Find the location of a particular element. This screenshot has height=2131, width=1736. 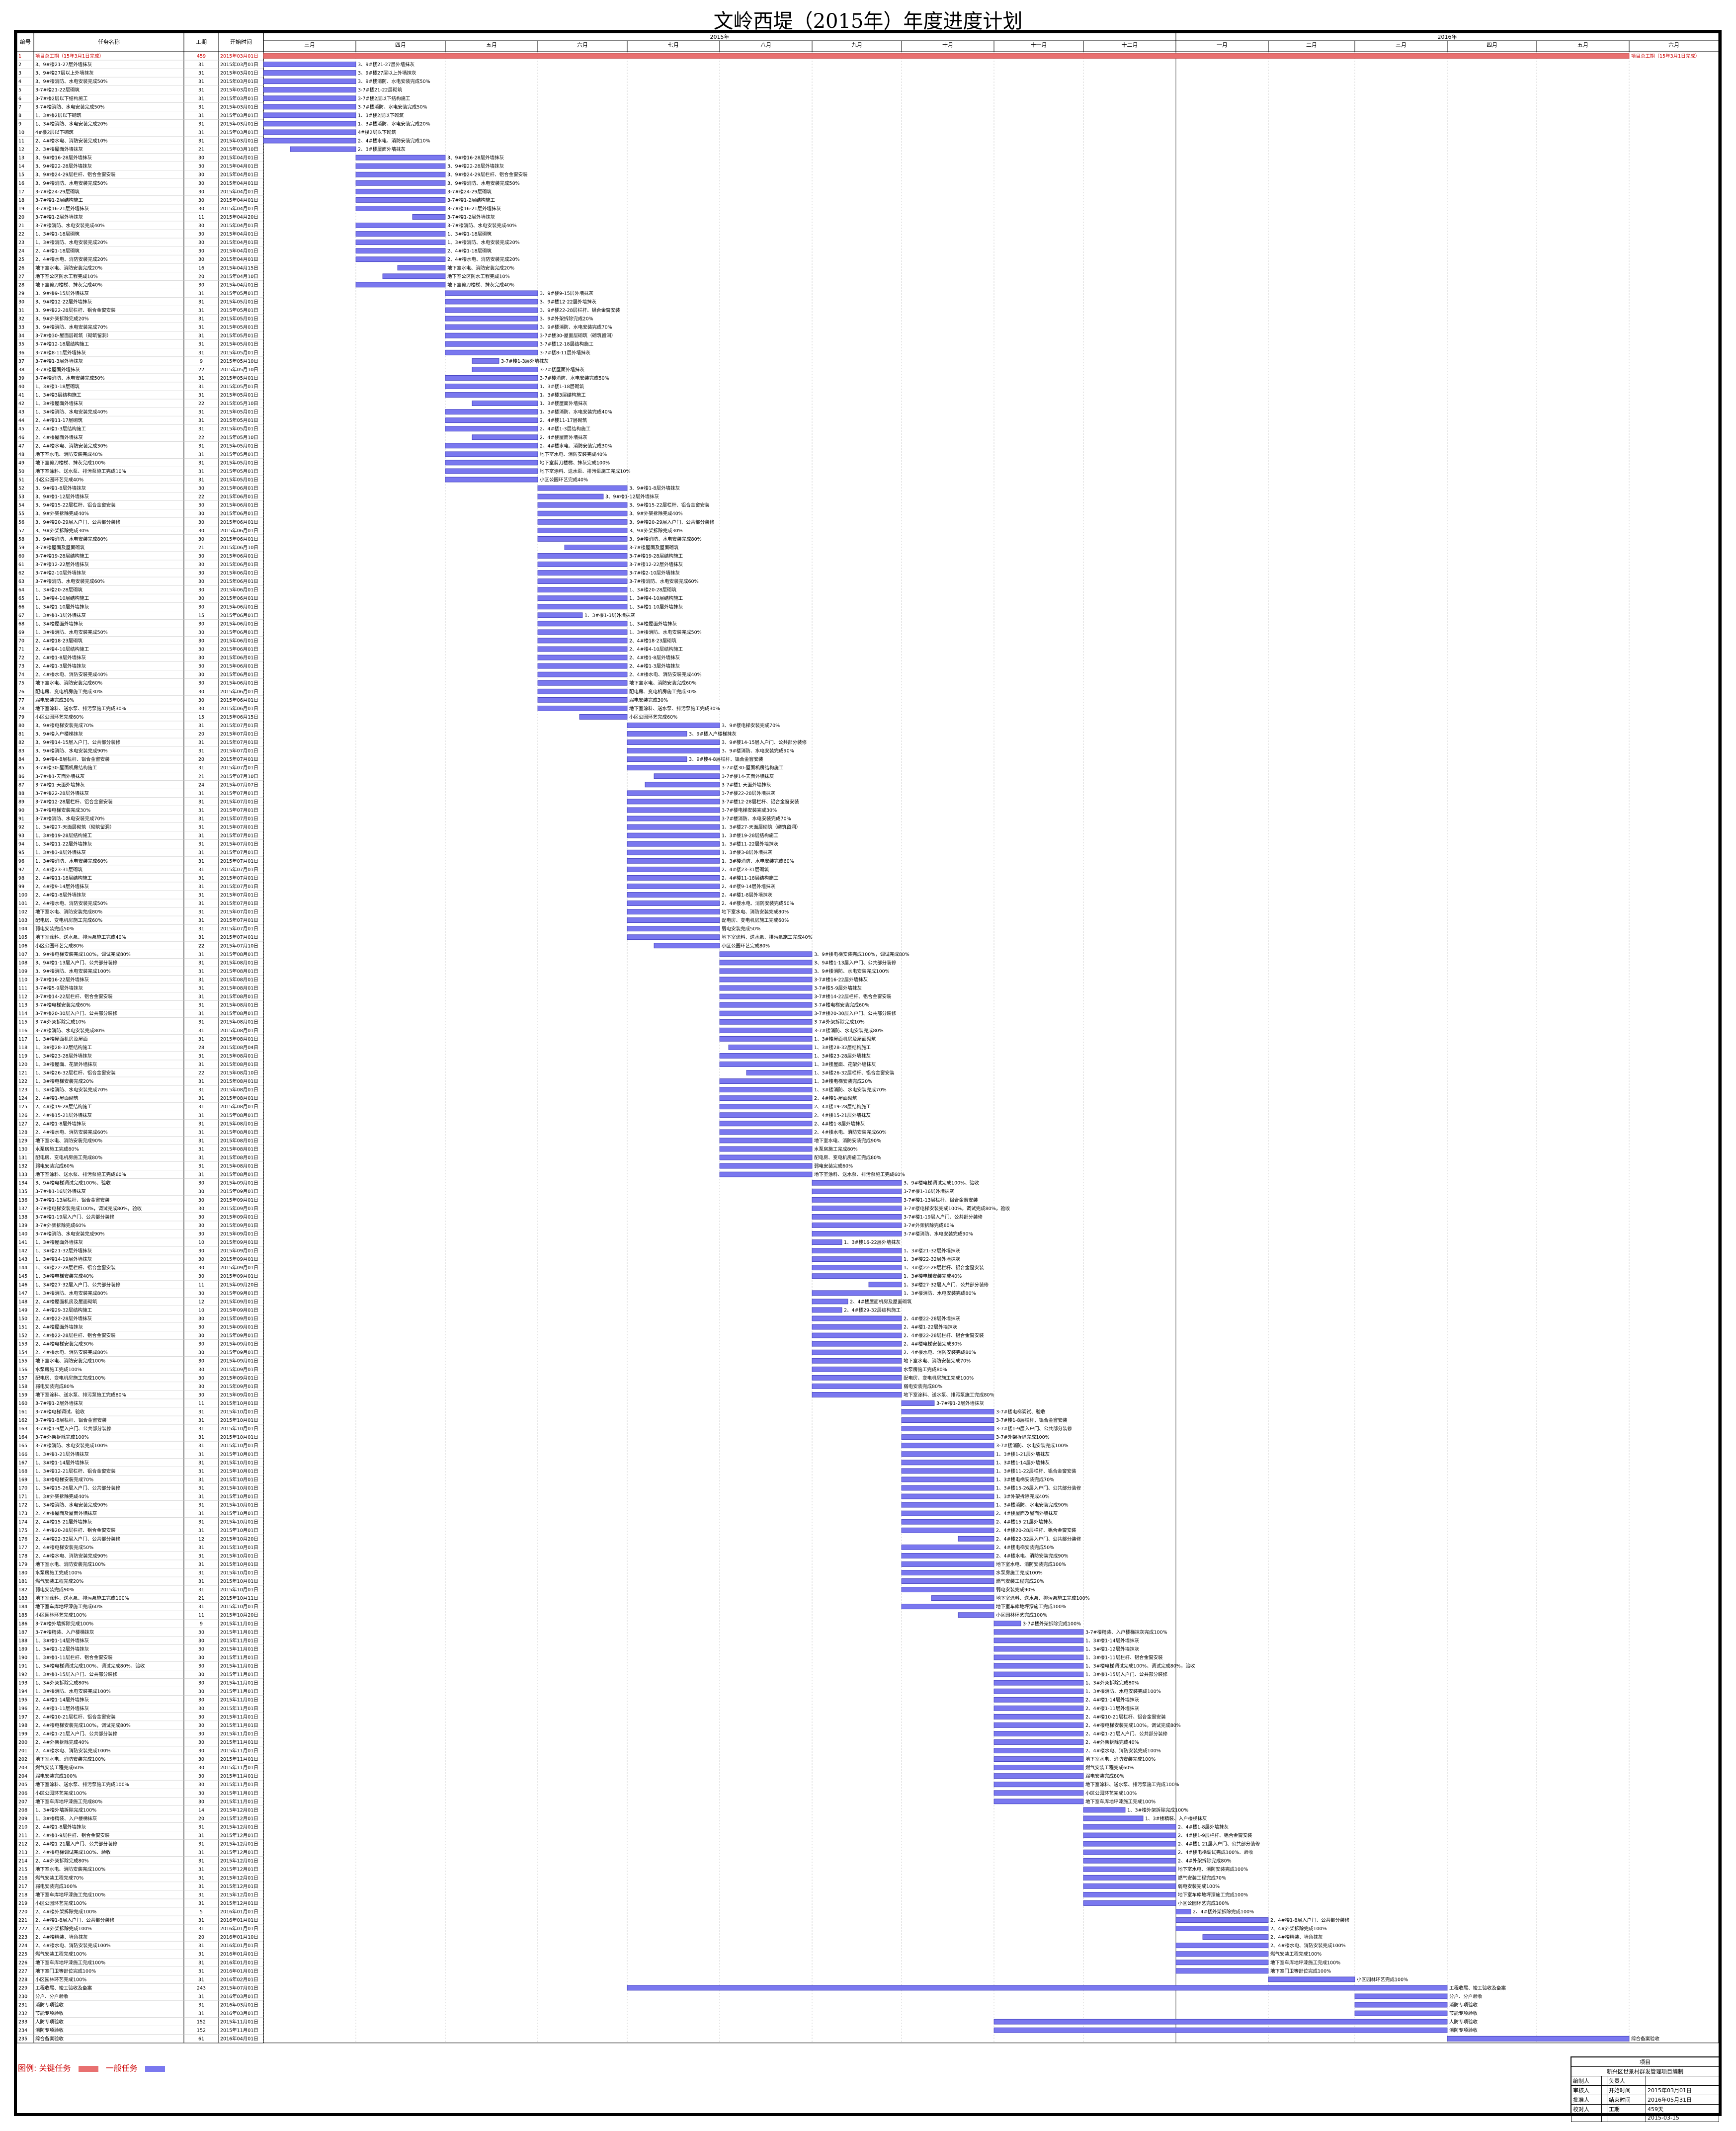

year-label: 2016年 is located at coordinates (1447, 36).